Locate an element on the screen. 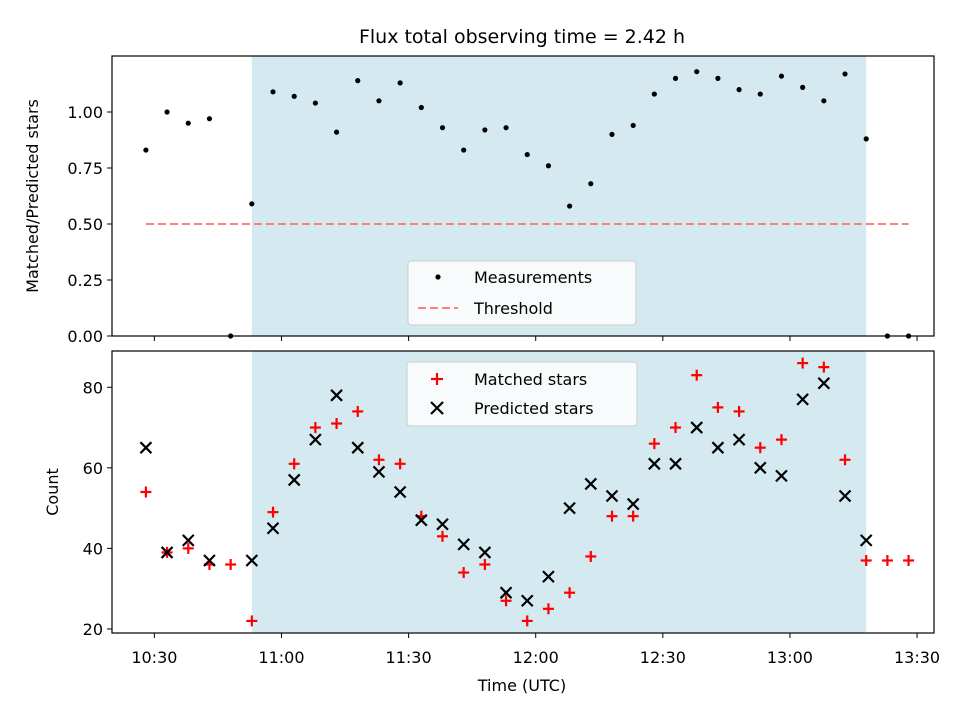 The image size is (960, 720). legend-matched-marker is located at coordinates (437, 379).